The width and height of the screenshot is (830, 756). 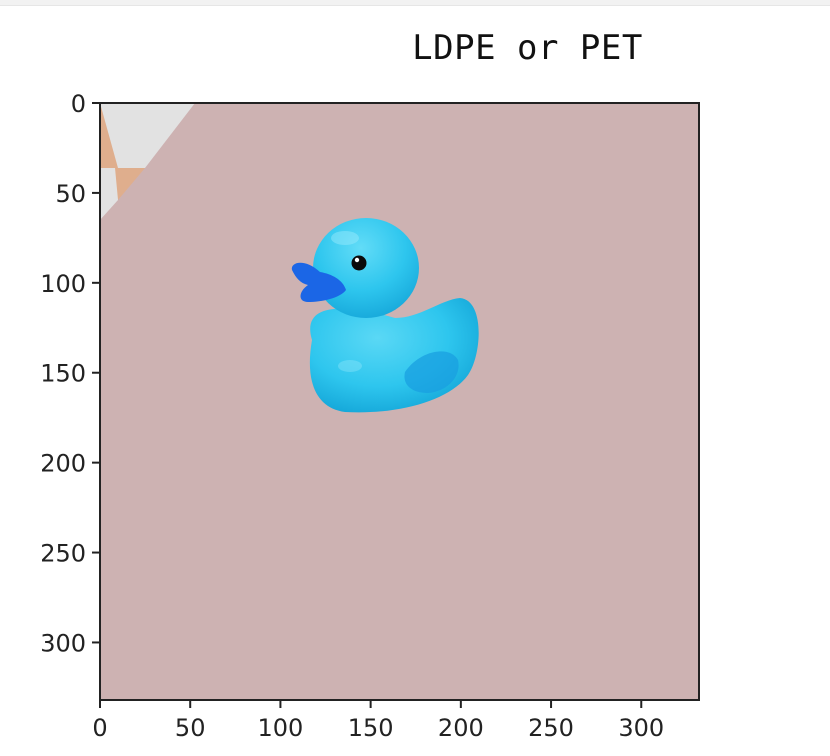 I want to click on corner-orange-patch, so click(x=109, y=135).